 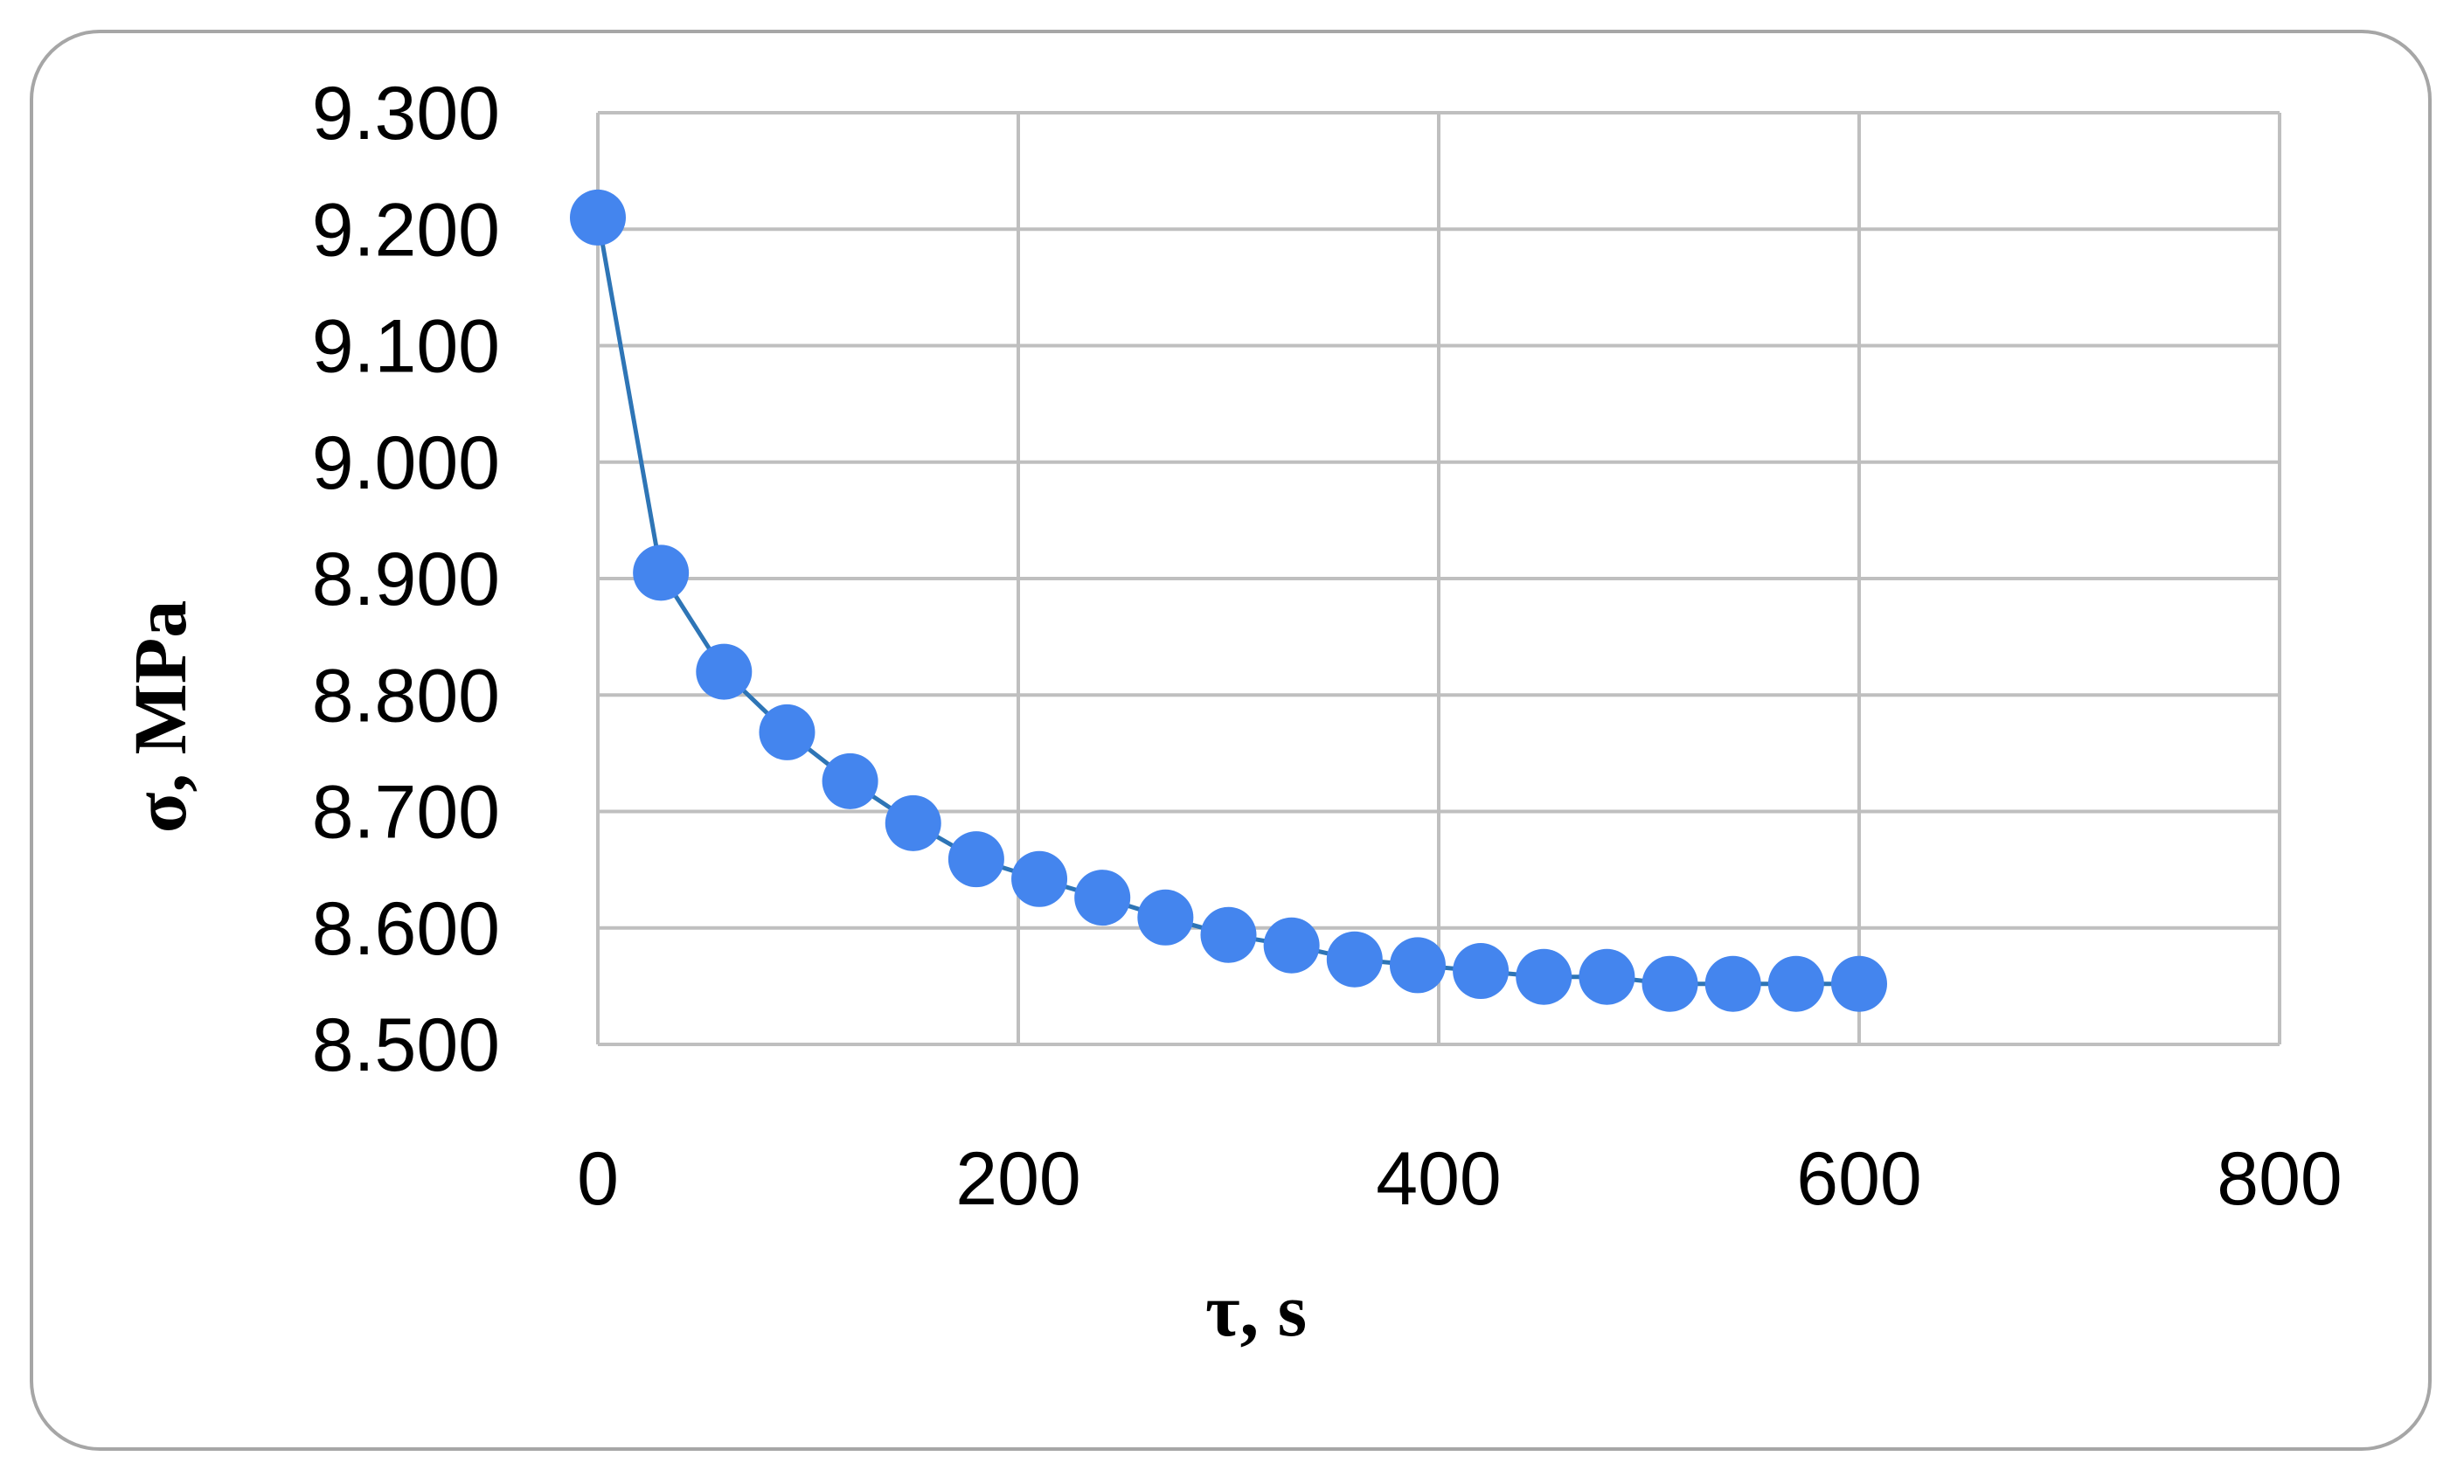 What do you see at coordinates (406, 463) in the screenshot?
I see `y-tick-label: 9.000` at bounding box center [406, 463].